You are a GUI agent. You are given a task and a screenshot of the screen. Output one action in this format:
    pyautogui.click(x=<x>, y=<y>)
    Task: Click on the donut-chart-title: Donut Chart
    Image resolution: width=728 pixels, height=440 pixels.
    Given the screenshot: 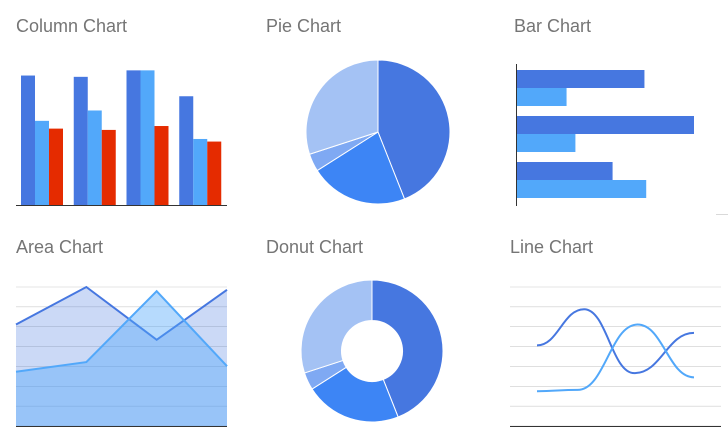 What is the action you would take?
    pyautogui.click(x=315, y=247)
    